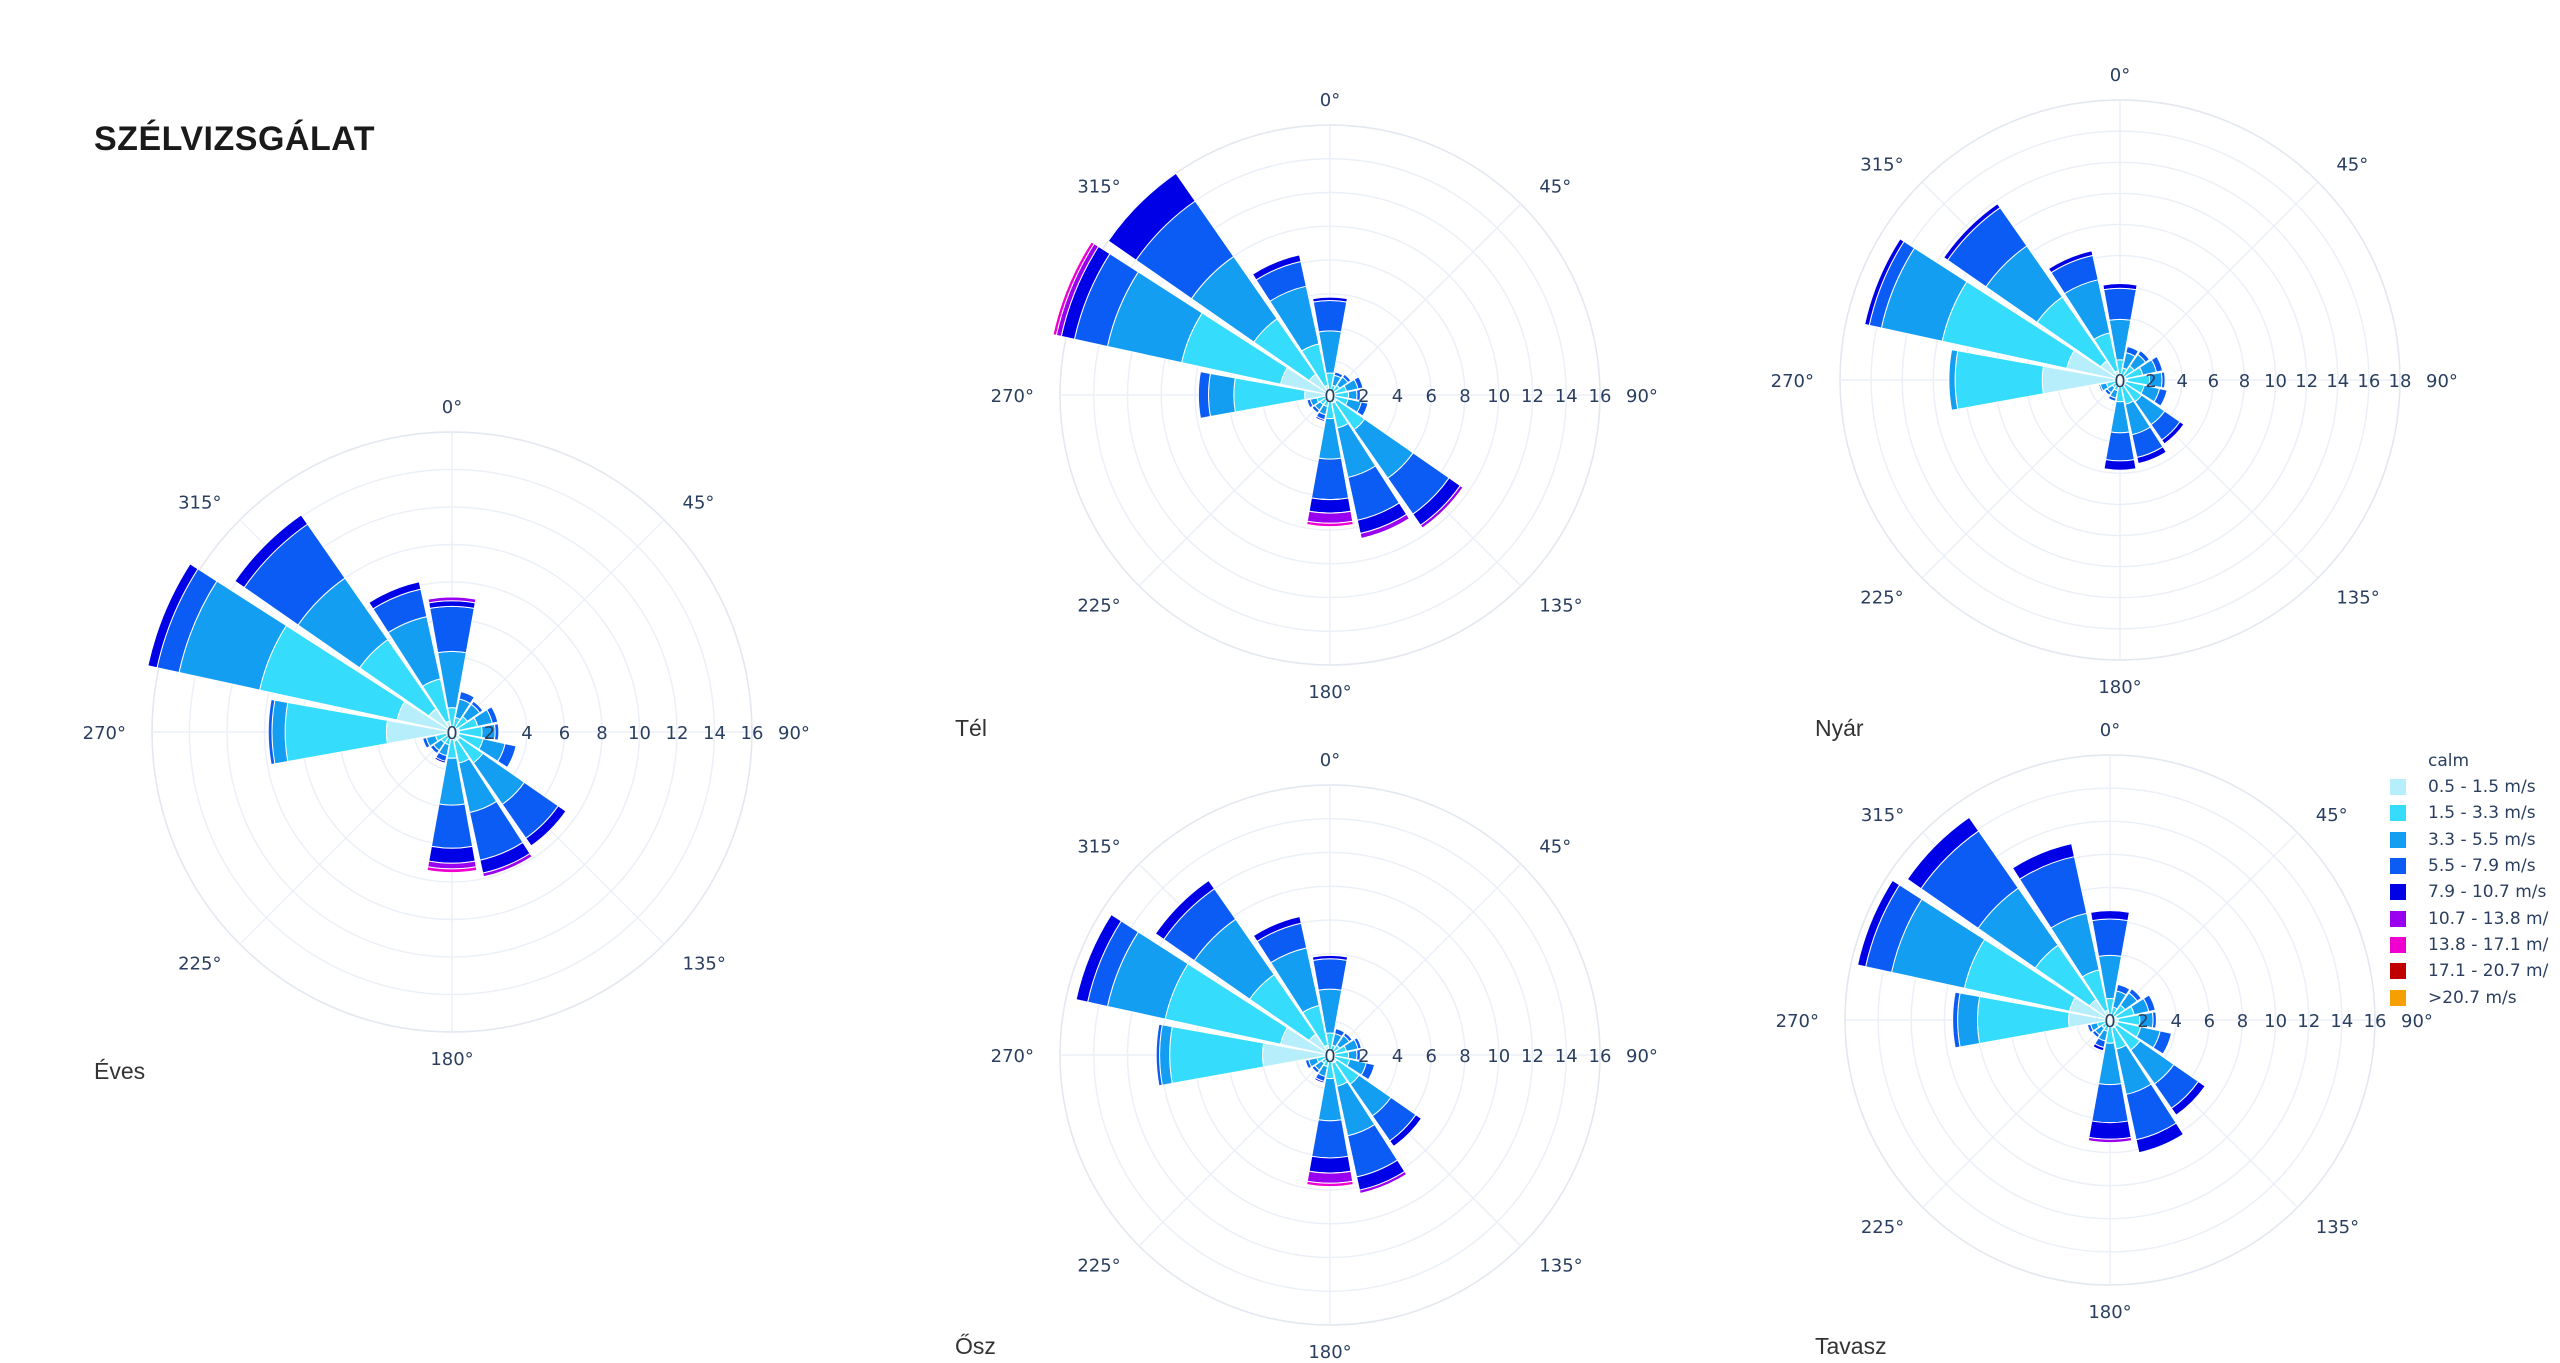 This screenshot has height=1363, width=2560. I want to click on legend-item: 10.7 - 13.8 m/, so click(2469, 918).